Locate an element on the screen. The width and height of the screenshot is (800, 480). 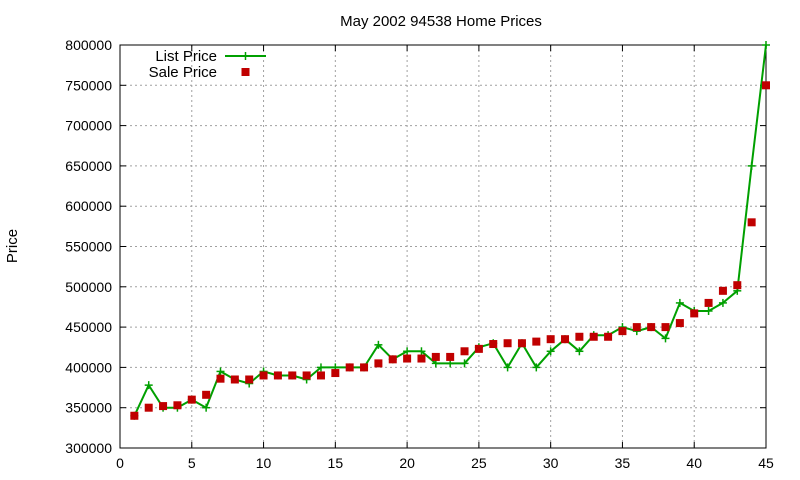
x-tick-label: 20 is located at coordinates (407, 463).